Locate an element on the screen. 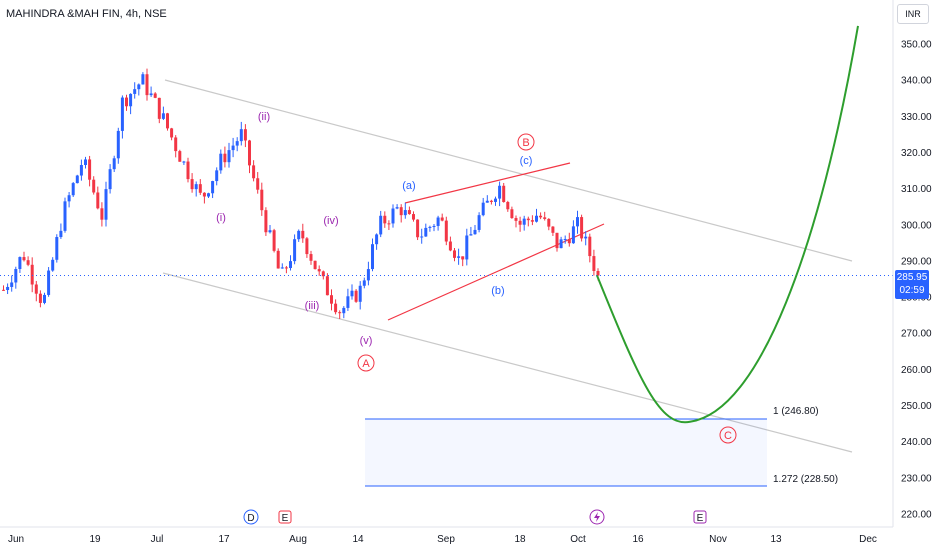  wave-label: (v) is located at coordinates (366, 341).